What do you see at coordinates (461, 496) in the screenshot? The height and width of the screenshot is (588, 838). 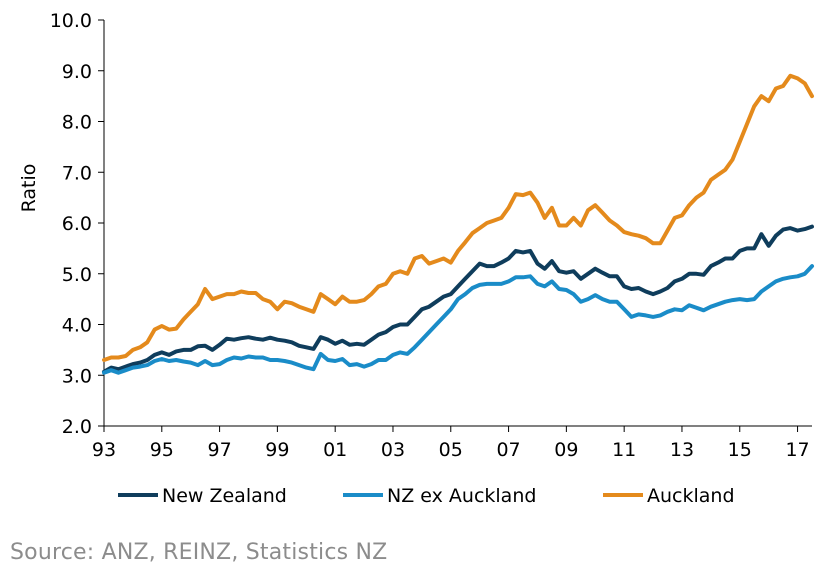 I see `legend-label: NZ ex Auckland` at bounding box center [461, 496].